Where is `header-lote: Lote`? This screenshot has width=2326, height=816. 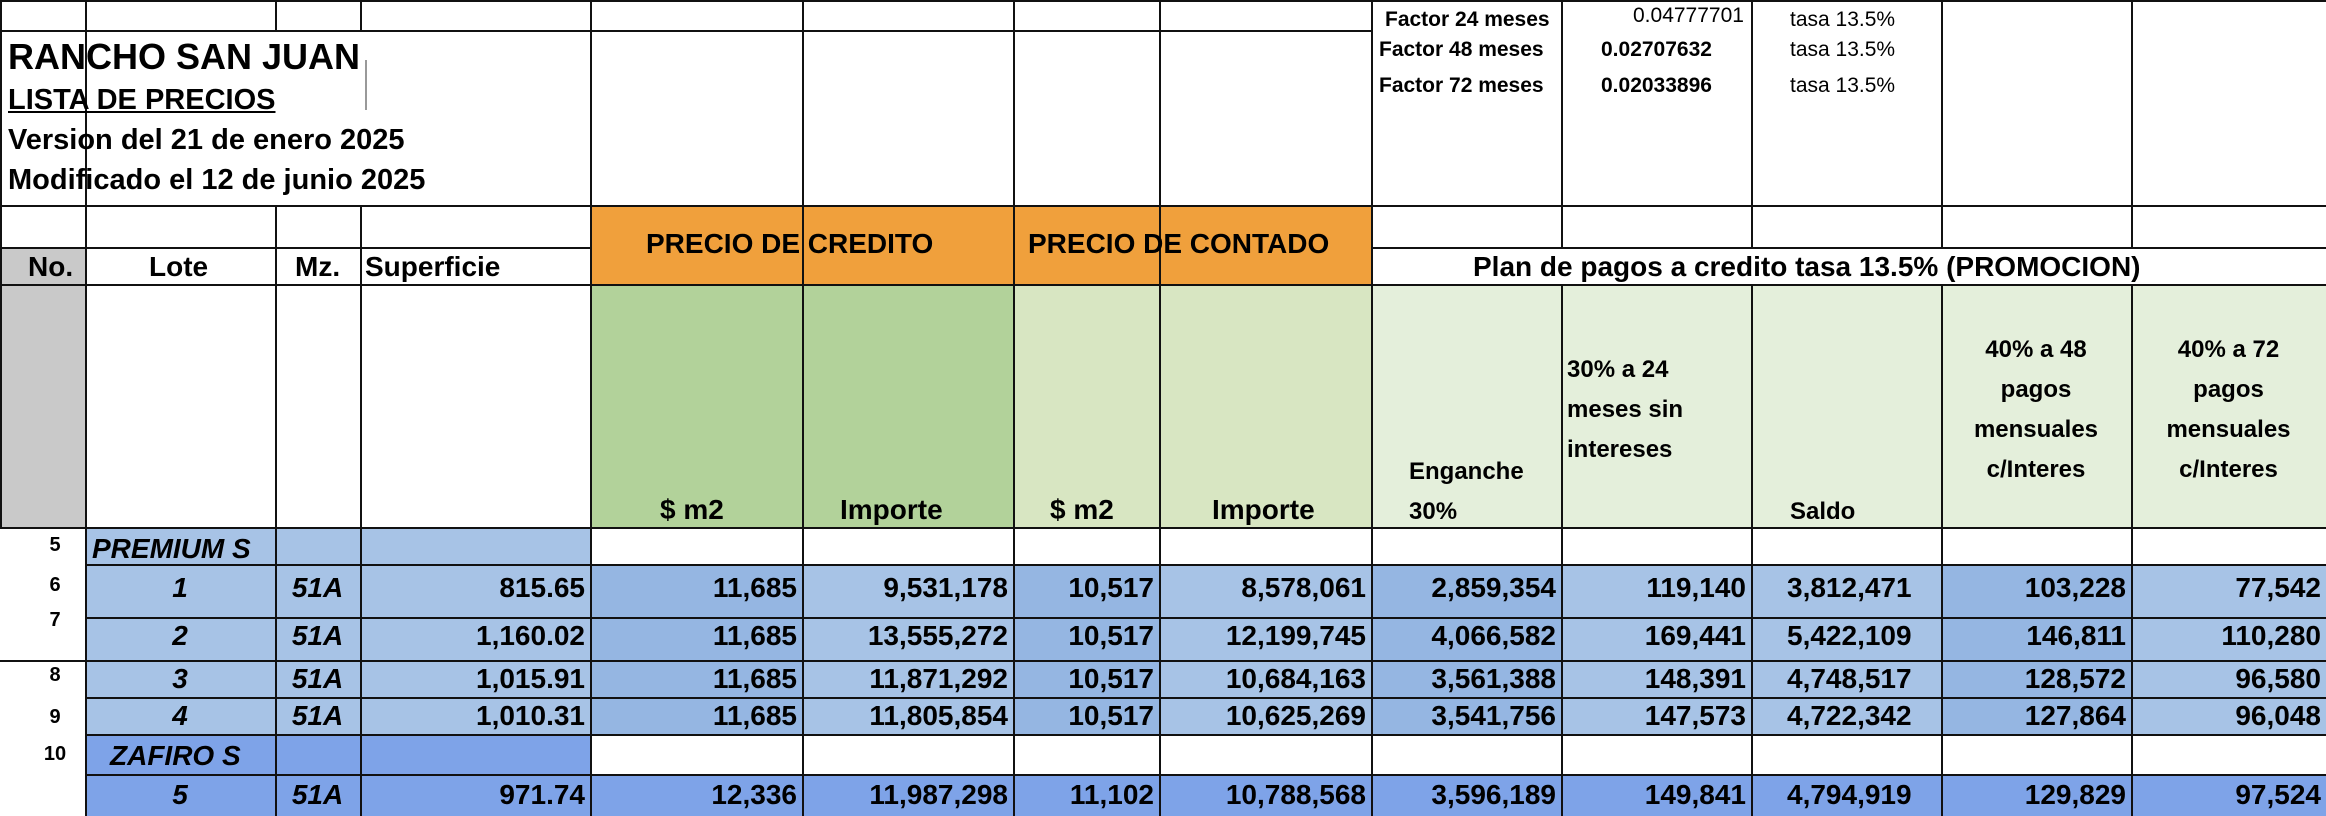 header-lote: Lote is located at coordinates (179, 266).